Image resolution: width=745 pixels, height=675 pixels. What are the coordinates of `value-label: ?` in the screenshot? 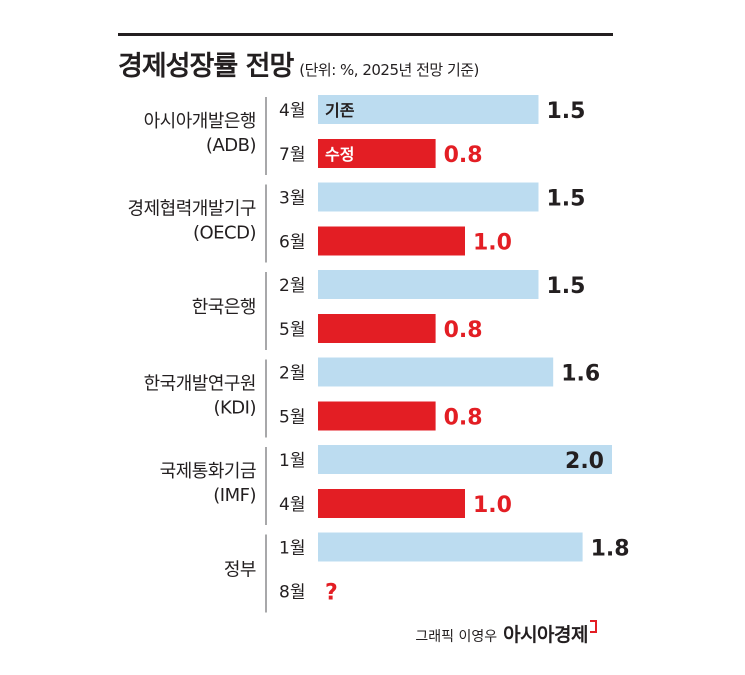 It's located at (331, 593).